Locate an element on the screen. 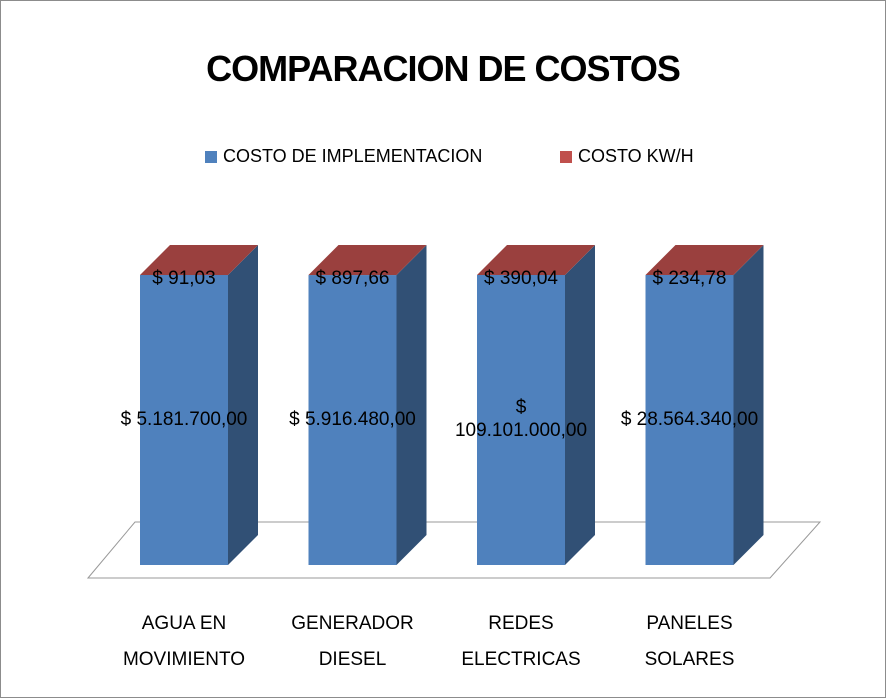 The height and width of the screenshot is (698, 886). x-tick-label: AGUA EN MOVIMIENTO is located at coordinates (184, 641).